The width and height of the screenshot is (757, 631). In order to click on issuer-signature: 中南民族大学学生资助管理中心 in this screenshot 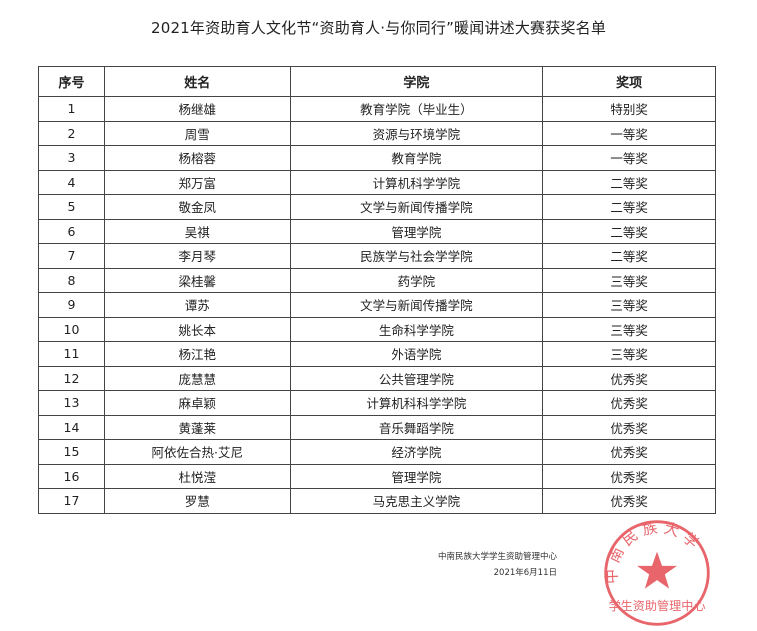, I will do `click(497, 557)`.